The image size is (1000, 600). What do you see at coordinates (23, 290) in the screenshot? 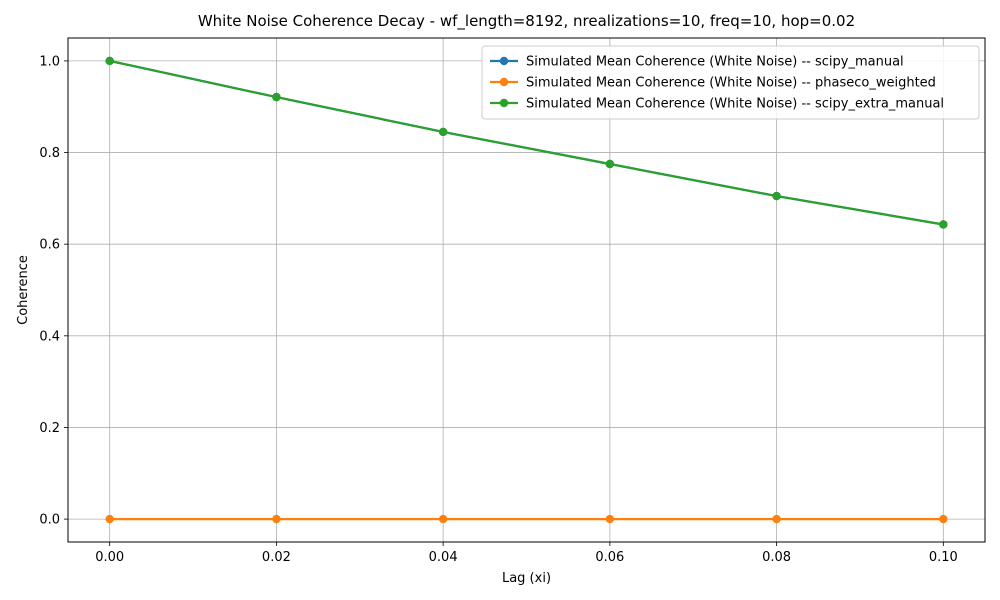
I see `y-axis-label: Coherence` at bounding box center [23, 290].